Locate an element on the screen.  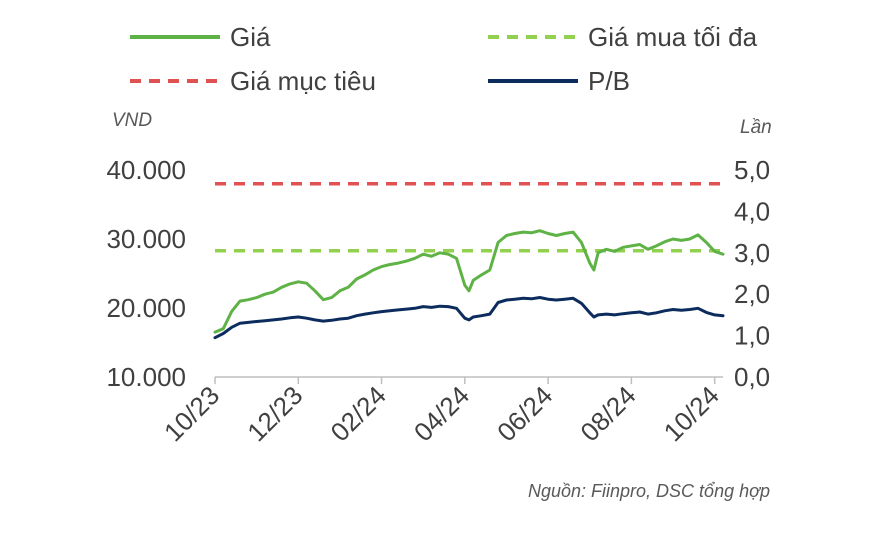
right-tick-label: 5,0 is located at coordinates (752, 170).